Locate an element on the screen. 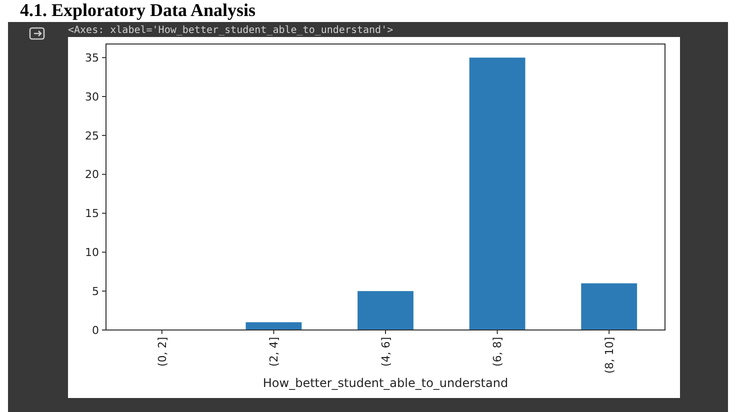 The image size is (736, 412). y-tick-label: 5 is located at coordinates (95, 291).